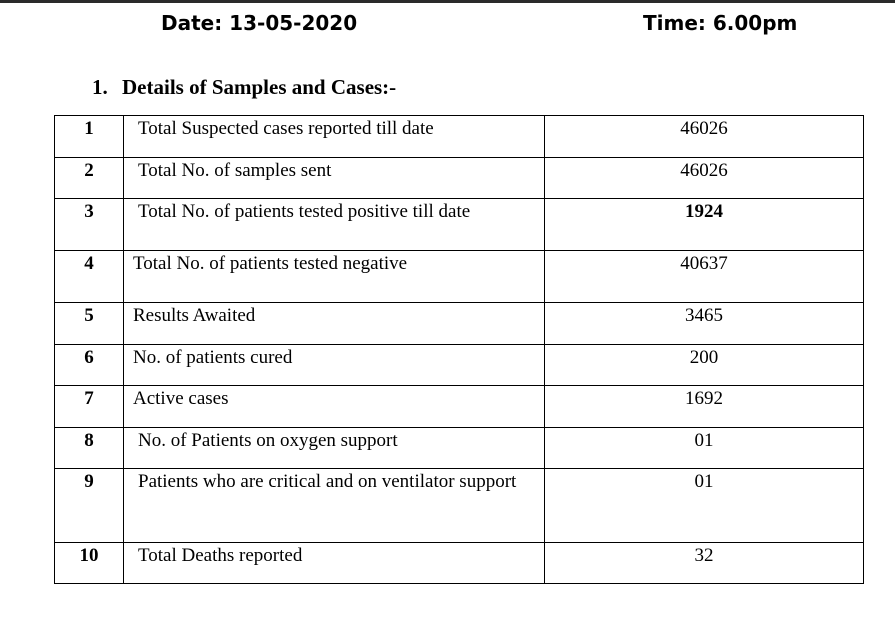  I want to click on table-row: 6 No. of patients cured 200, so click(459, 365).